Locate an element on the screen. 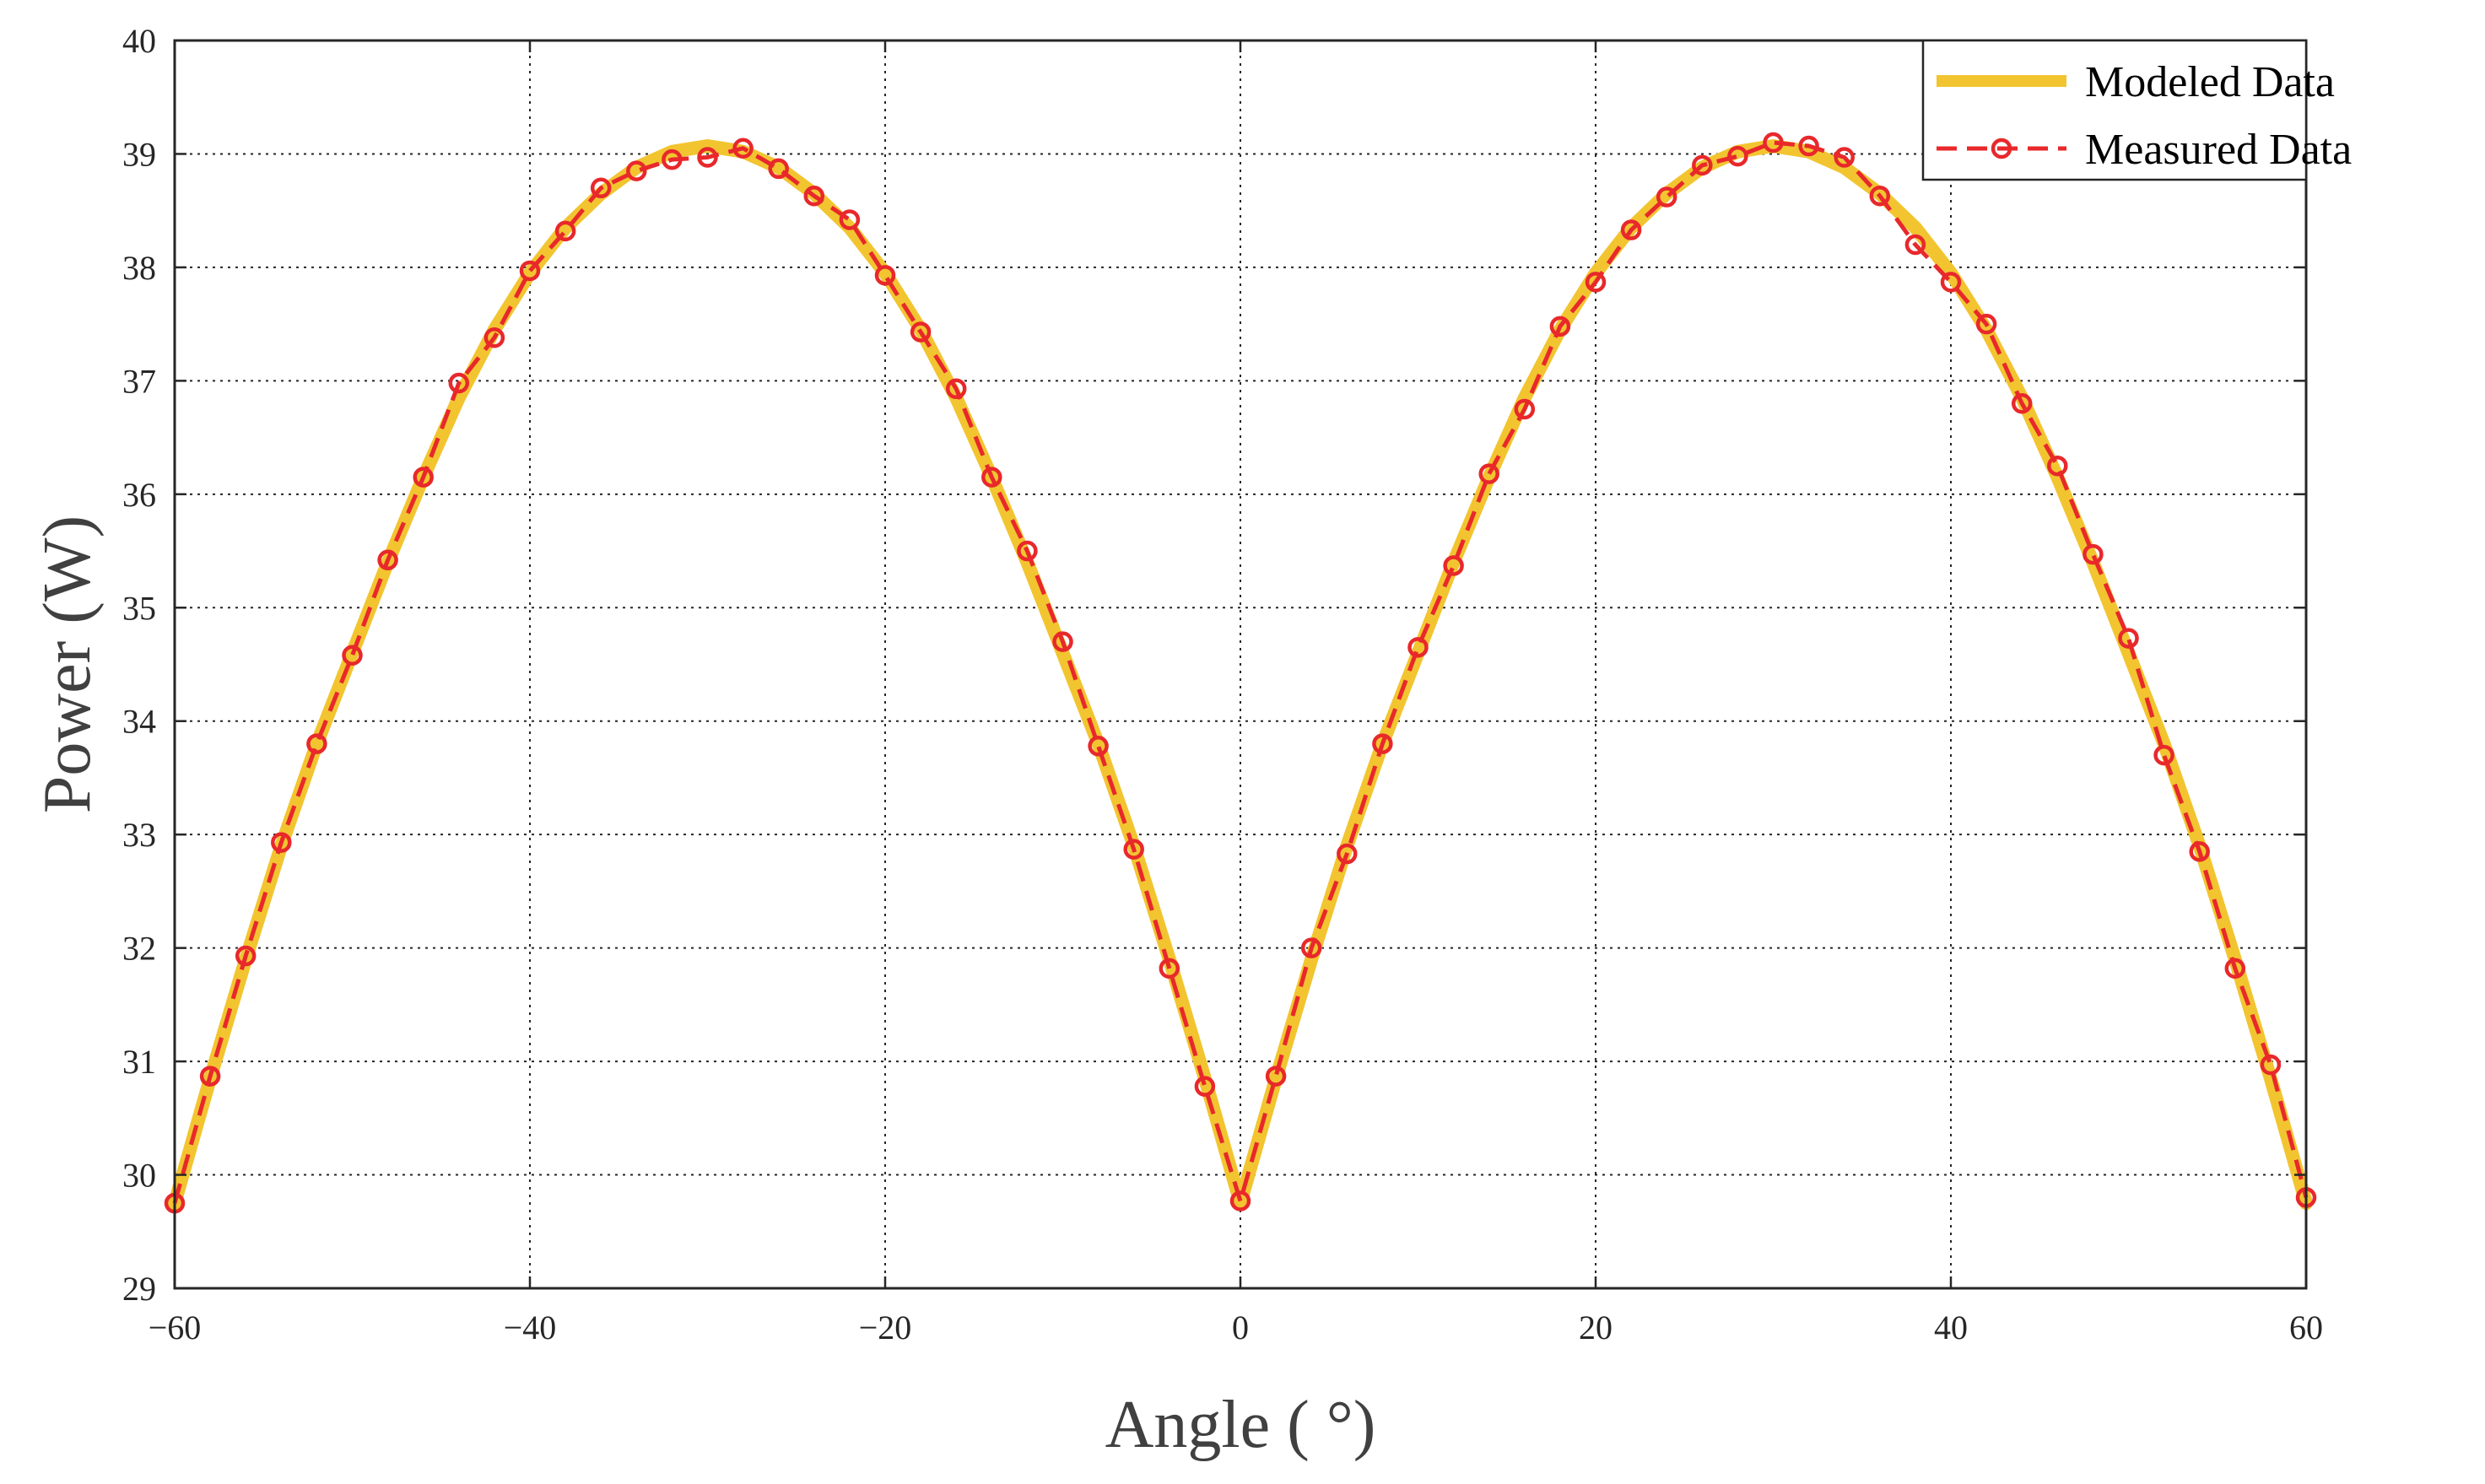  legend-label-modeled: Modeled Data is located at coordinates (2210, 82).